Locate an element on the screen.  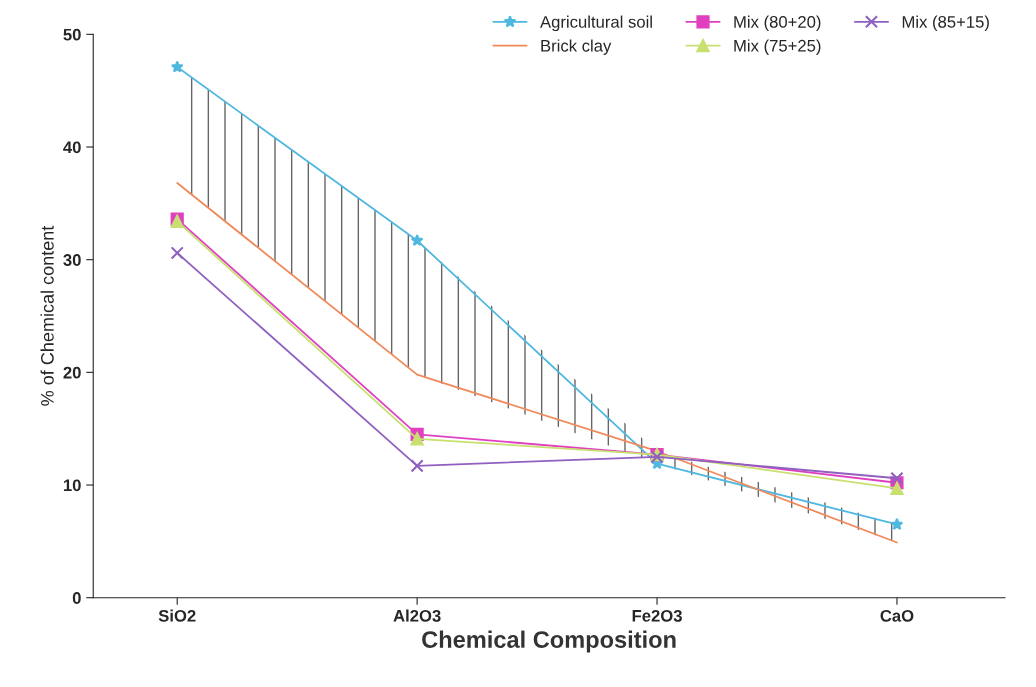
x-tick-label: Al2O3 is located at coordinates (417, 615).